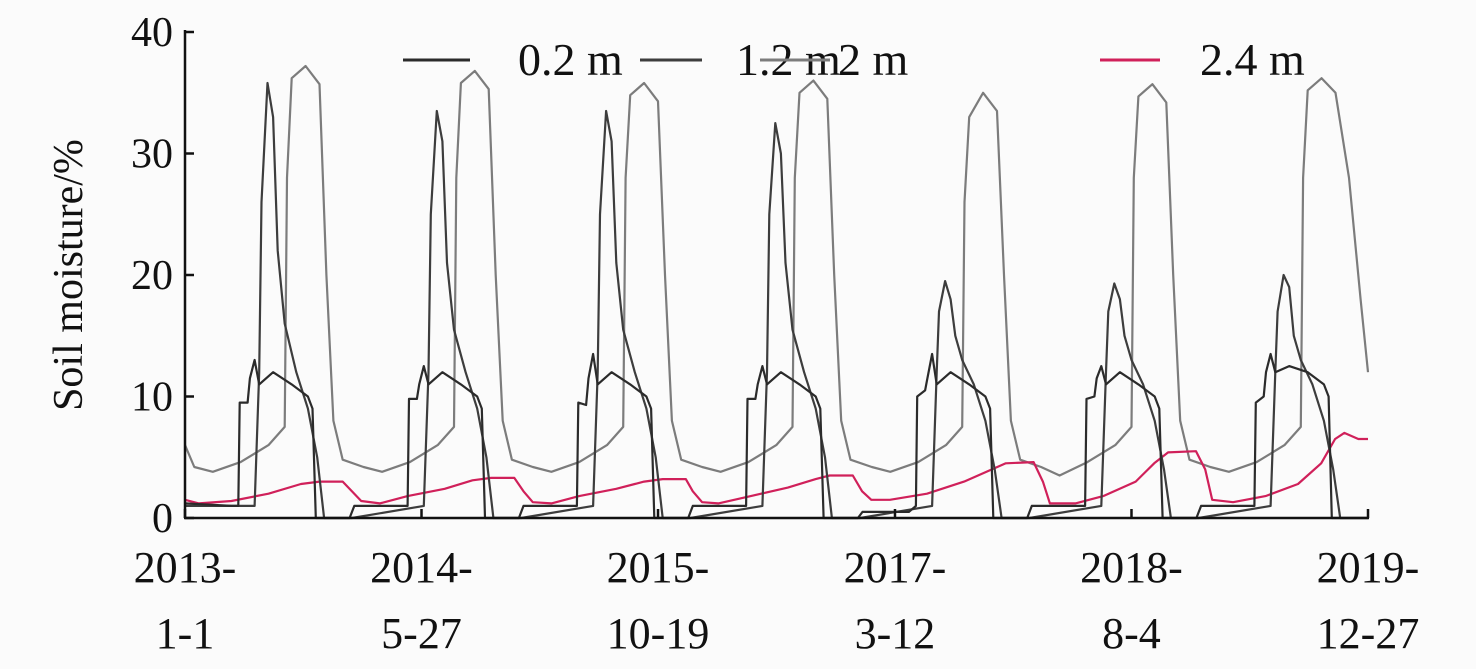 This screenshot has height=669, width=1476. What do you see at coordinates (895, 633) in the screenshot?
I see `x-tick-label-line2: 3-12` at bounding box center [895, 633].